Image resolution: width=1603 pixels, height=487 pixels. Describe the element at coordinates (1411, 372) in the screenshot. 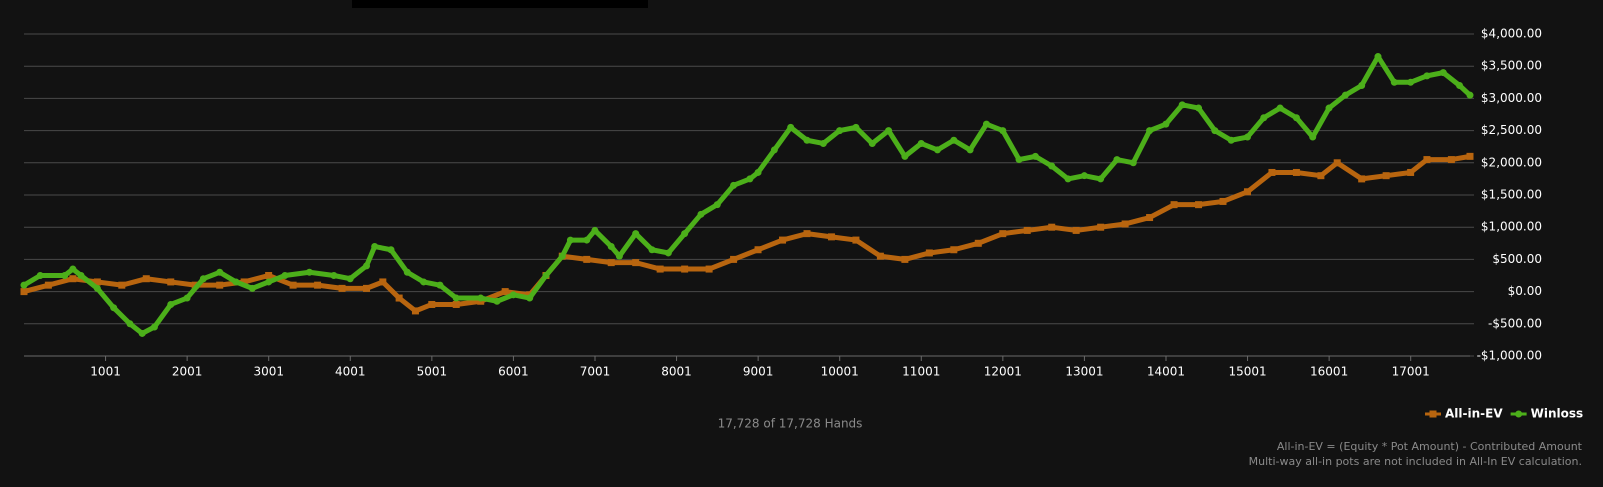

I see `x-tick-label: 17001` at that location.